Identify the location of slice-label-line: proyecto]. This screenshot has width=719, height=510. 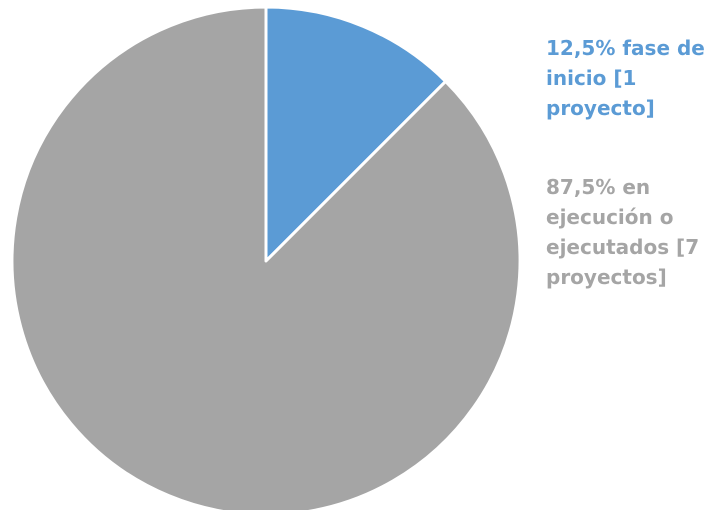
(600, 108).